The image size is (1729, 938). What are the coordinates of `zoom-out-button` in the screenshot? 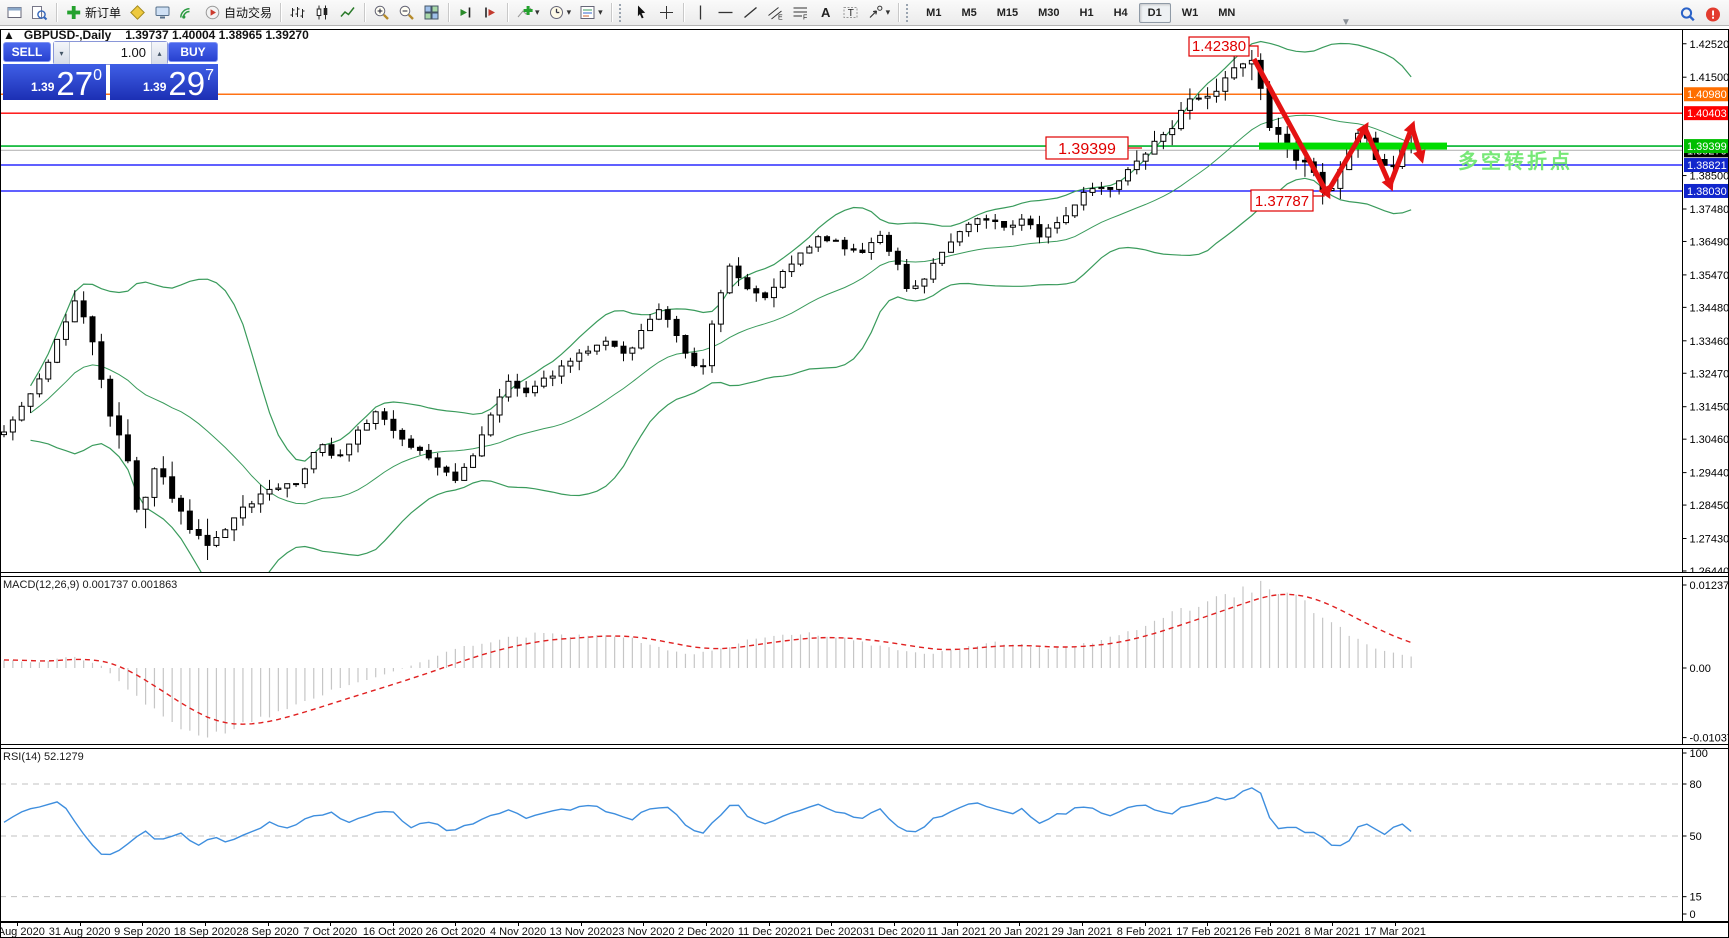 It's located at (406, 13).